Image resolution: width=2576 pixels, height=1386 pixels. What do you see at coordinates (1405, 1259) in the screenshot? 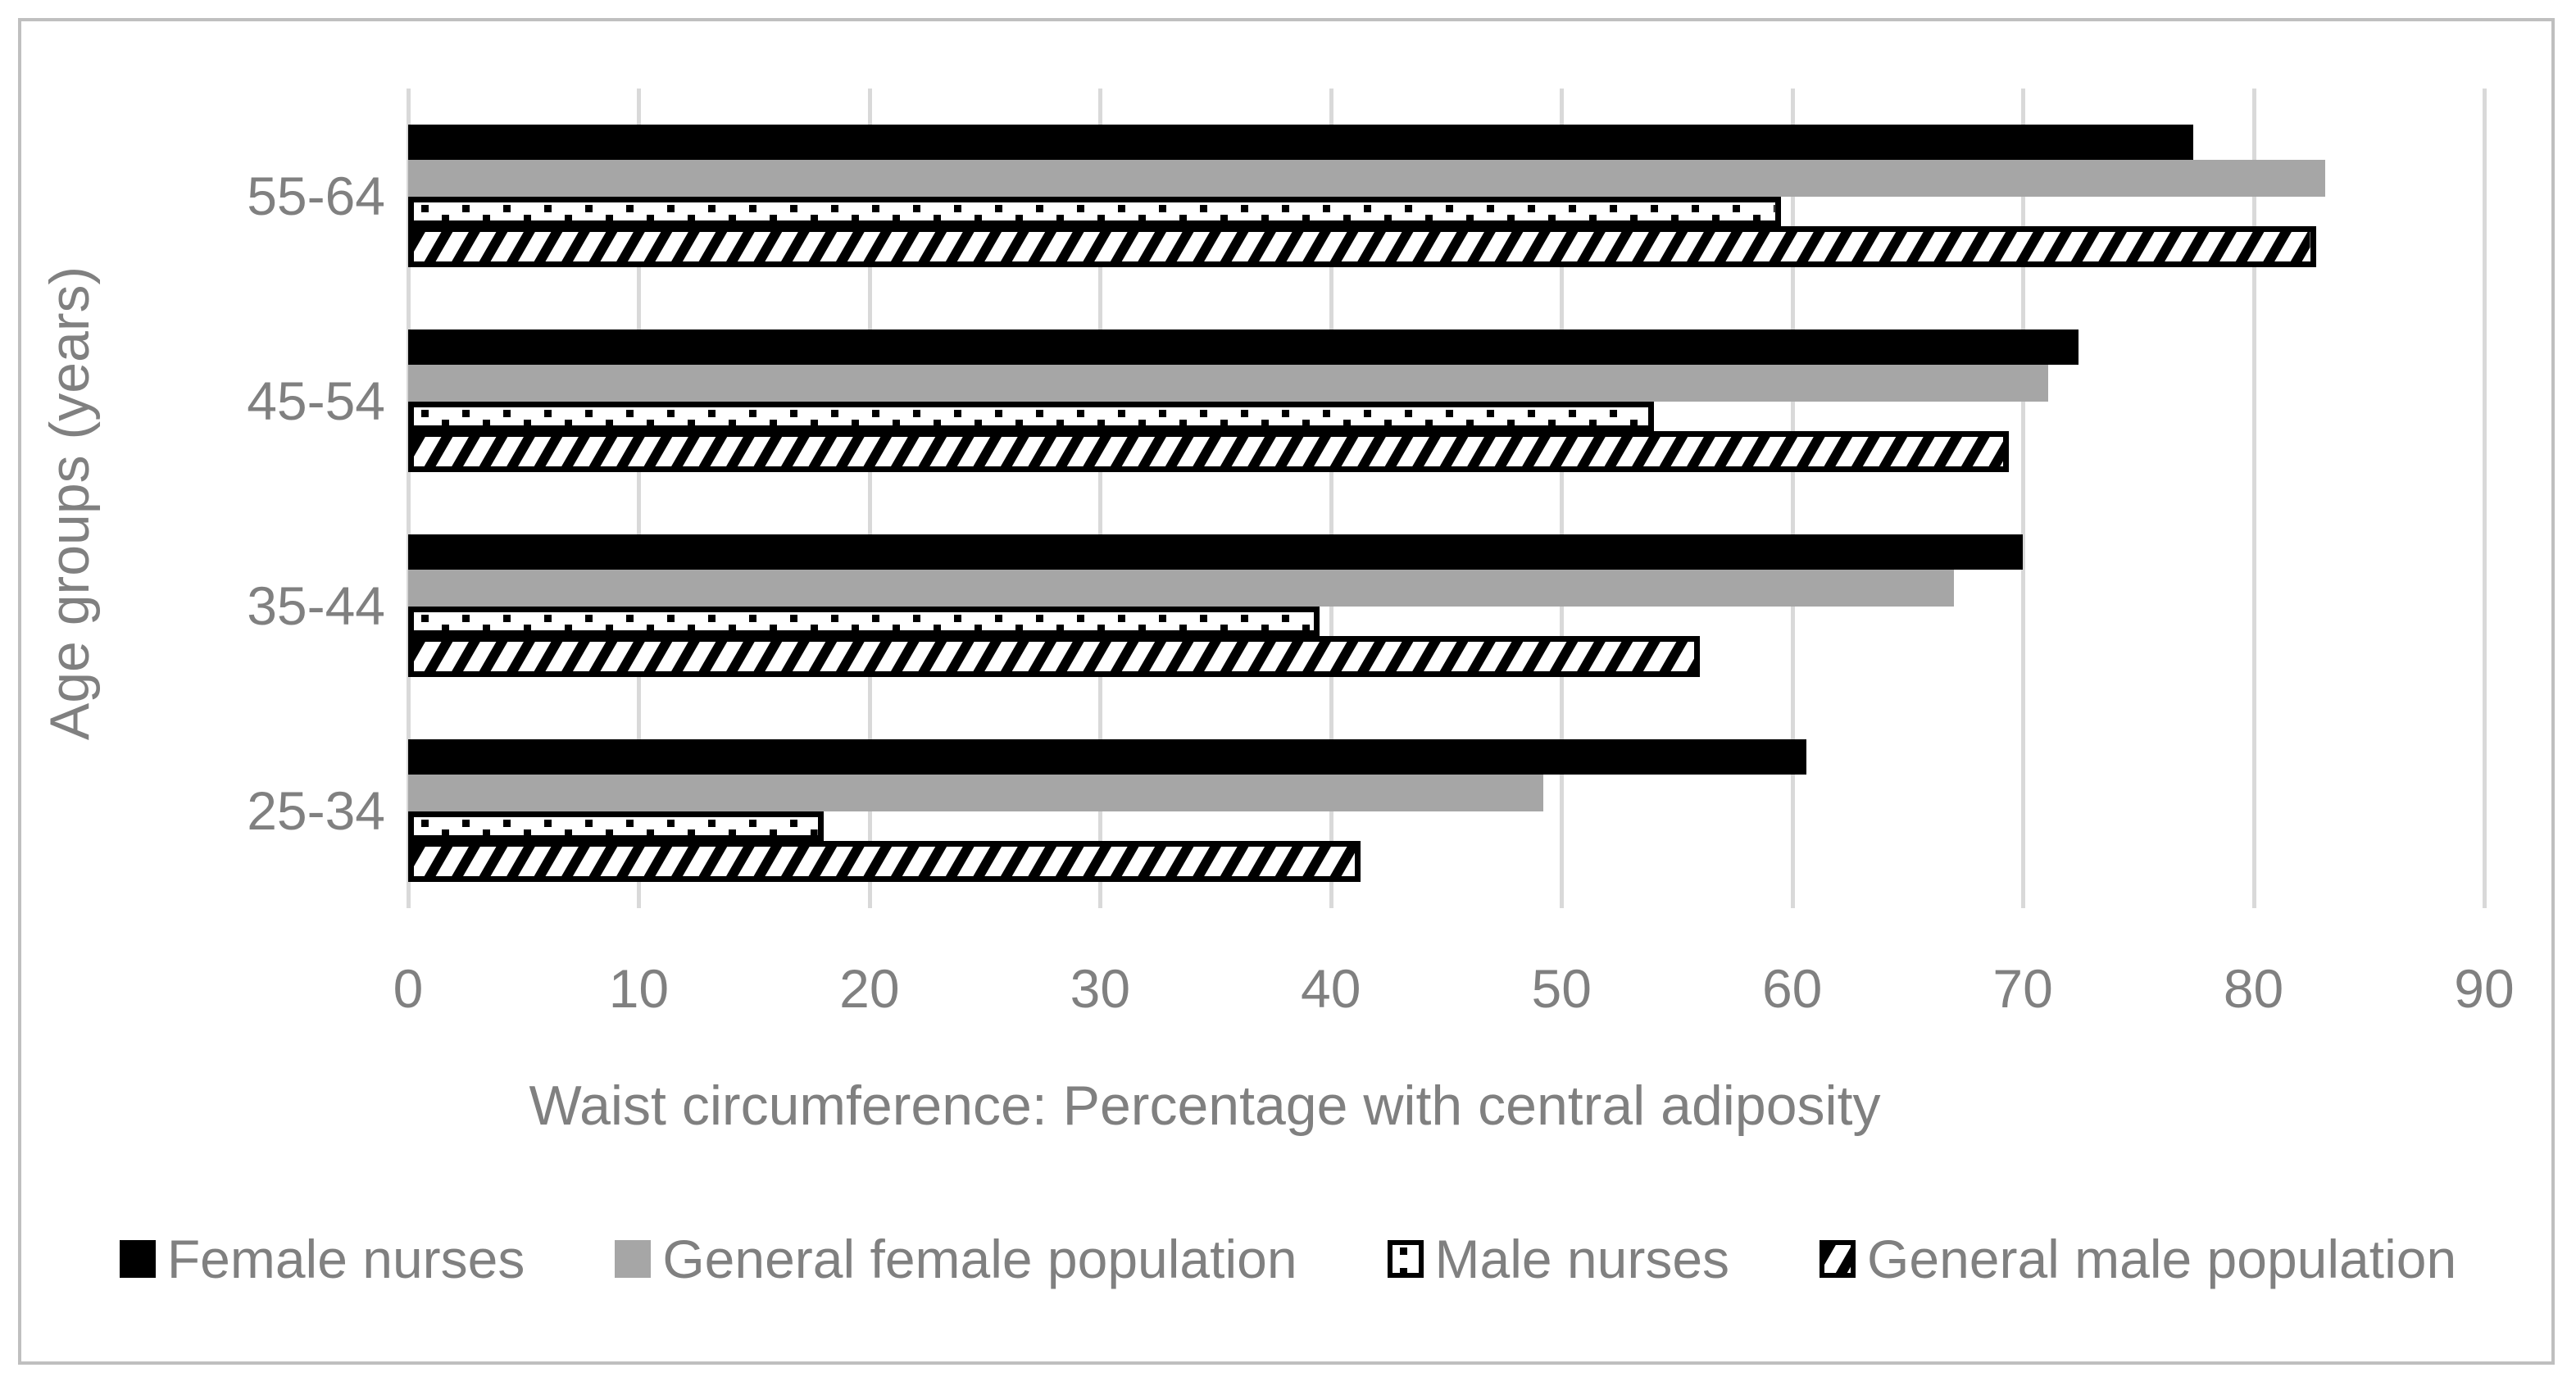
I see `legend-swatch-dot-pattern` at bounding box center [1405, 1259].